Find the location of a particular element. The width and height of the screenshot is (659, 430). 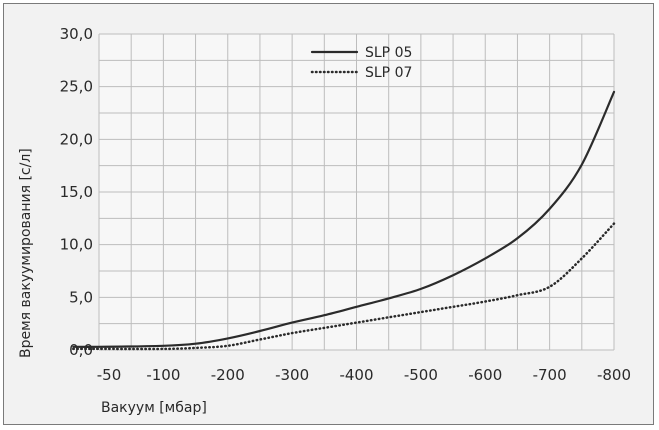

y-tick-labels: 0,0 5,0 10,0 15,0 20,0 25,0 30,0 is located at coordinates (76, 192).